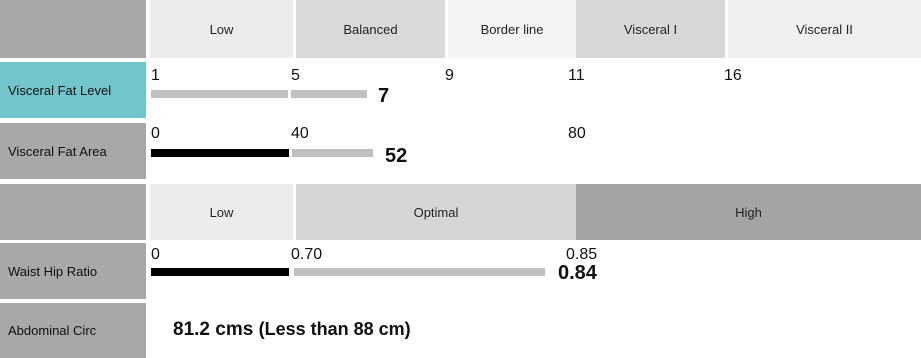  What do you see at coordinates (582, 254) in the screenshot?
I see `whr-tick-085: 0.85` at bounding box center [582, 254].